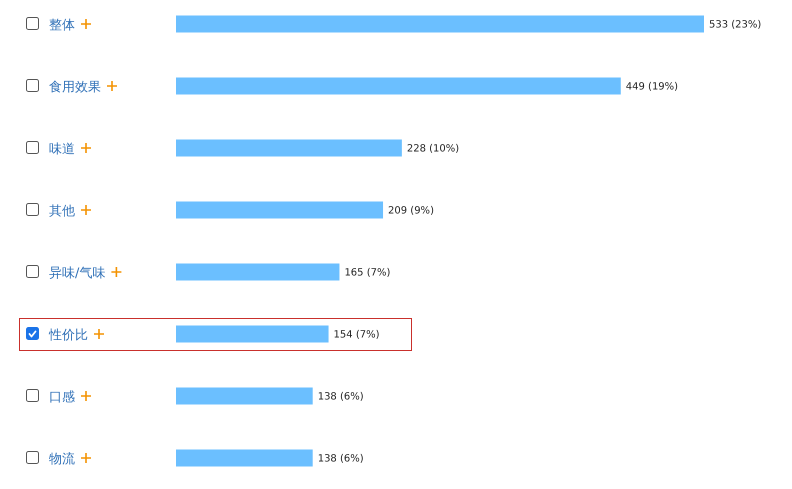 The width and height of the screenshot is (792, 489). Describe the element at coordinates (62, 149) in the screenshot. I see `y-tick-label: 味道` at that location.